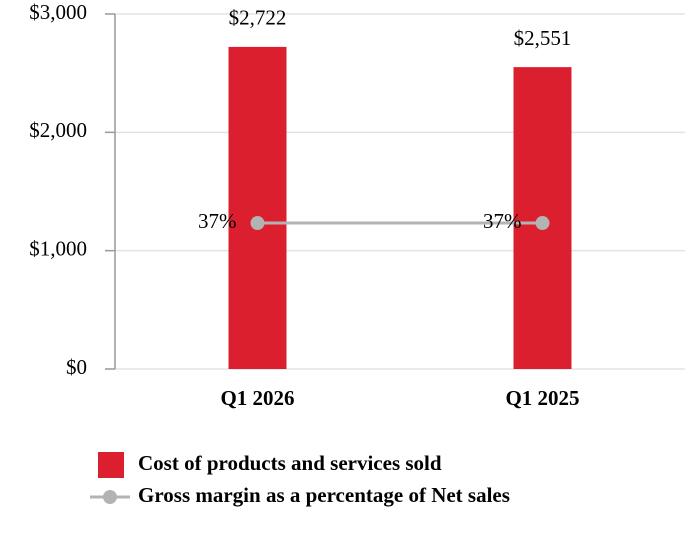  What do you see at coordinates (58, 12) in the screenshot?
I see `y-tick-label: $3,000` at bounding box center [58, 12].